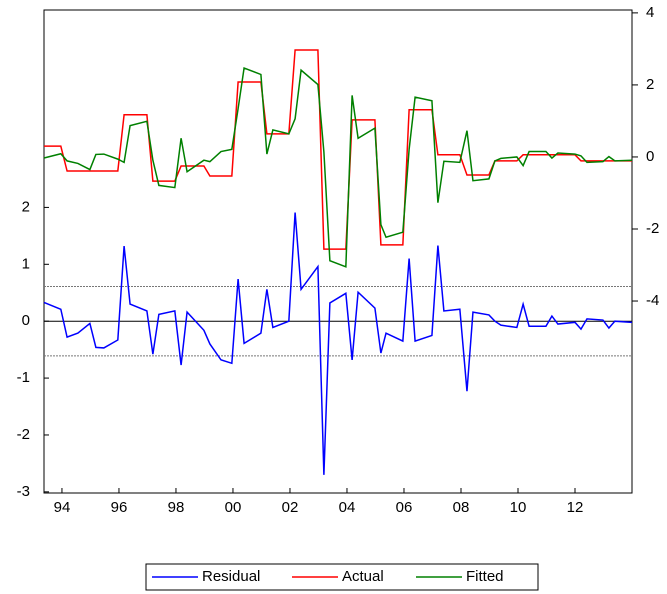 Image resolution: width=667 pixels, height=594 pixels. Describe the element at coordinates (485, 576) in the screenshot. I see `legend-label: Fitted` at that location.